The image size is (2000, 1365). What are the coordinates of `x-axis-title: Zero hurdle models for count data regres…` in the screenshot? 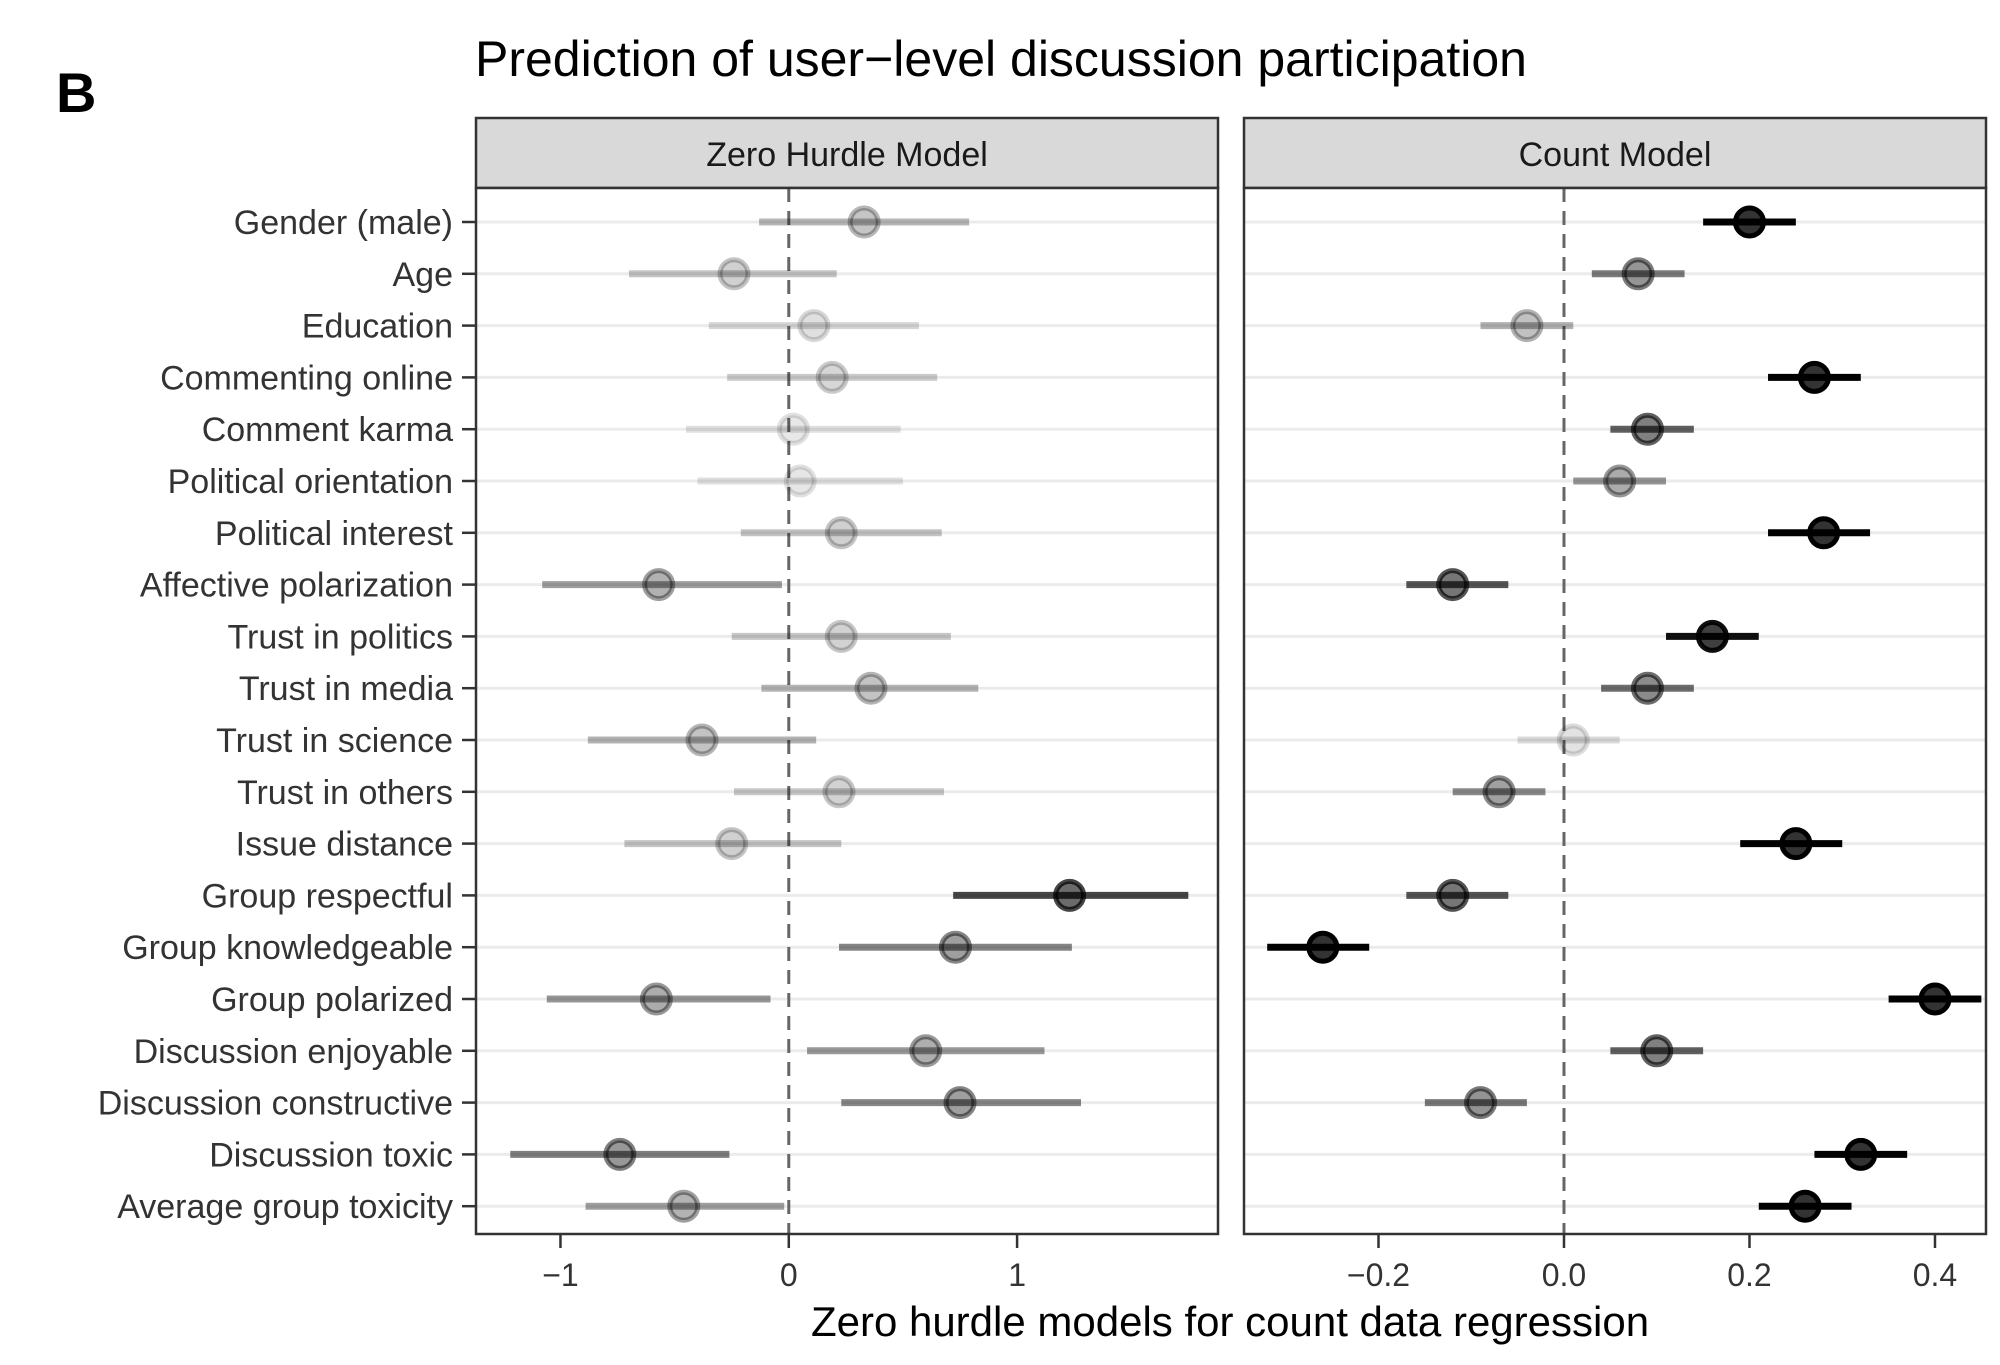 It's located at (1230, 1321).